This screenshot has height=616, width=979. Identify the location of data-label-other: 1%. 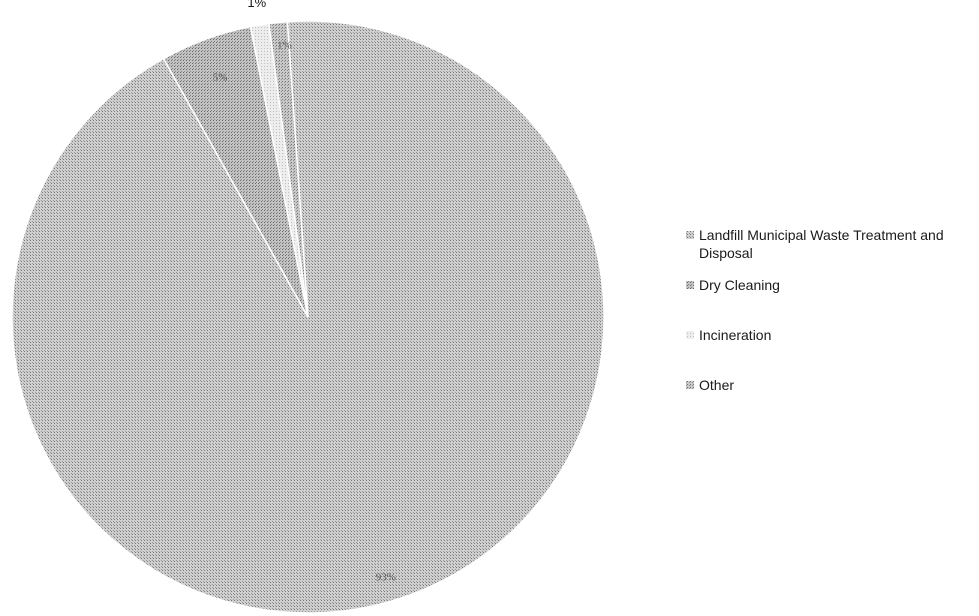
(284, 46).